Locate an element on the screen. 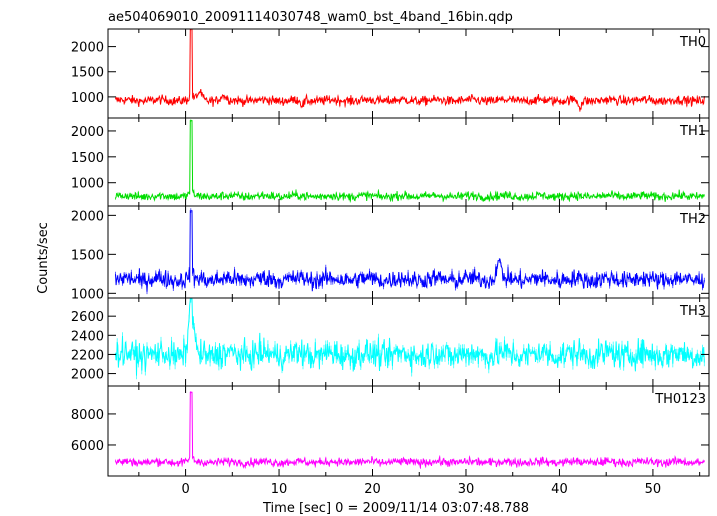 The image size is (717, 516). panel-label-th0: TH0 is located at coordinates (692, 42).